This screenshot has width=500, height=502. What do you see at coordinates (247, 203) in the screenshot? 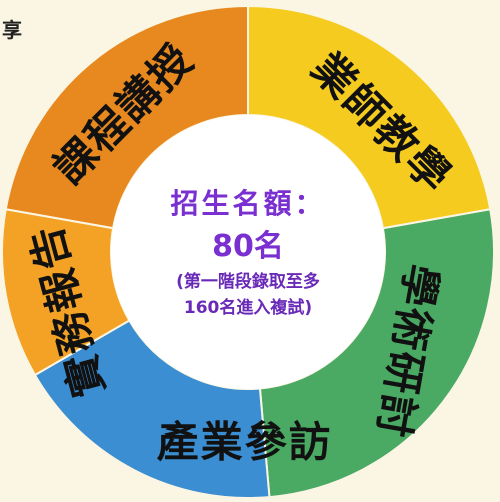
I see `center-title: 招生名額：` at bounding box center [247, 203].